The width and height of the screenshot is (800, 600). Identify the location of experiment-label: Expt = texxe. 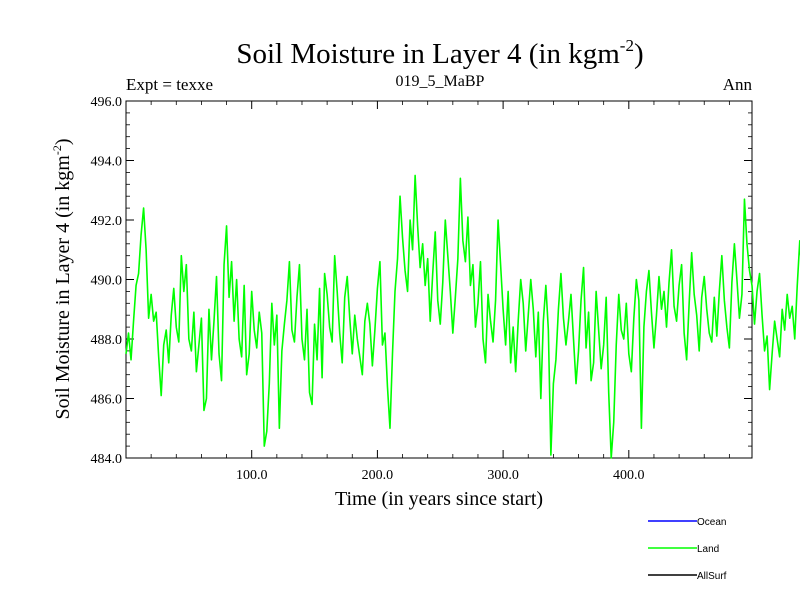
(169, 84).